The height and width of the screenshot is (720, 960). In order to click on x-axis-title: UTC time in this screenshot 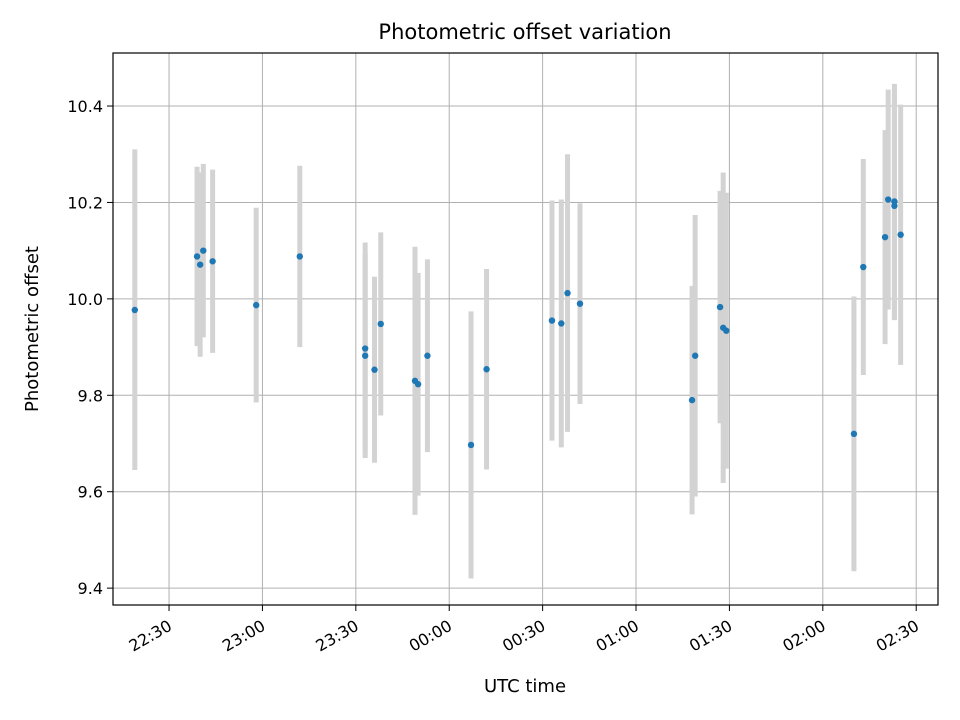, I will do `click(525, 686)`.